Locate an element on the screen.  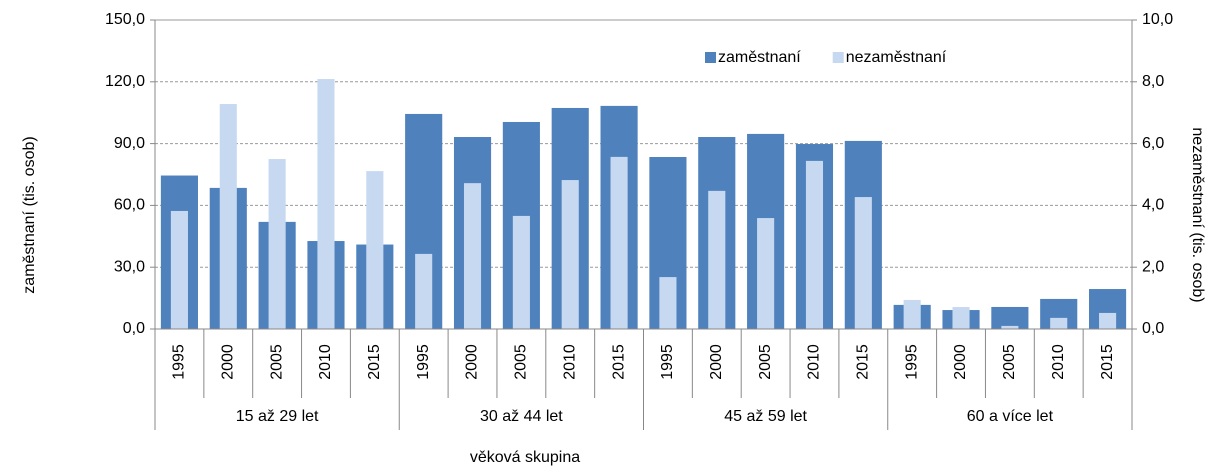
y-tick-label: 30,0 is located at coordinates (129, 266).